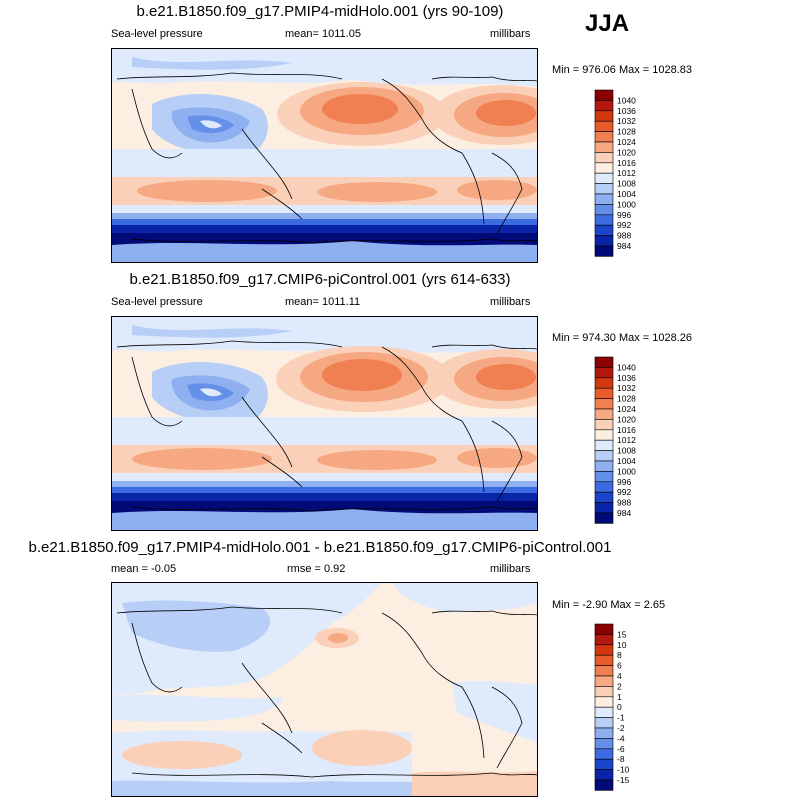  What do you see at coordinates (510, 34) in the screenshot?
I see `panel1-units-label: millibars` at bounding box center [510, 34].